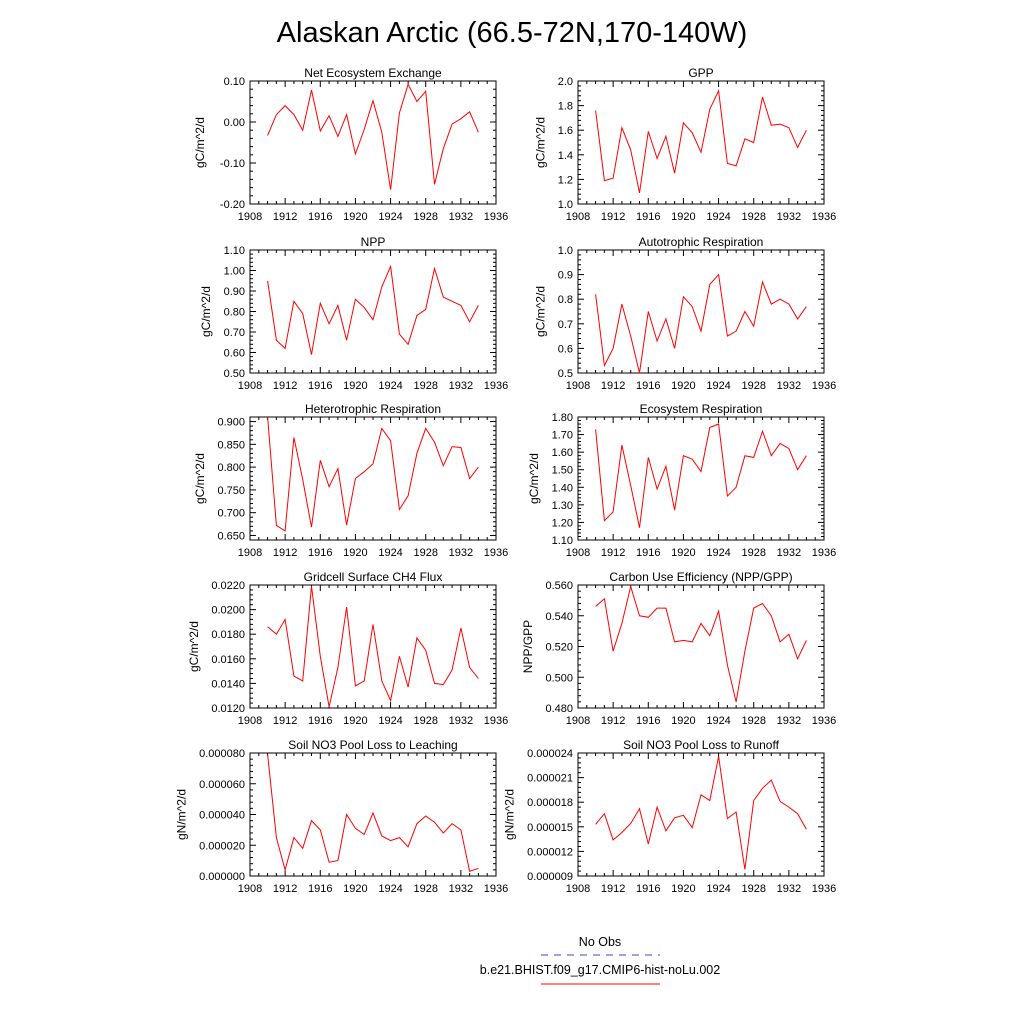 The width and height of the screenshot is (1024, 1024). Describe the element at coordinates (565, 349) in the screenshot. I see `y-tick-label: 0.6` at that location.